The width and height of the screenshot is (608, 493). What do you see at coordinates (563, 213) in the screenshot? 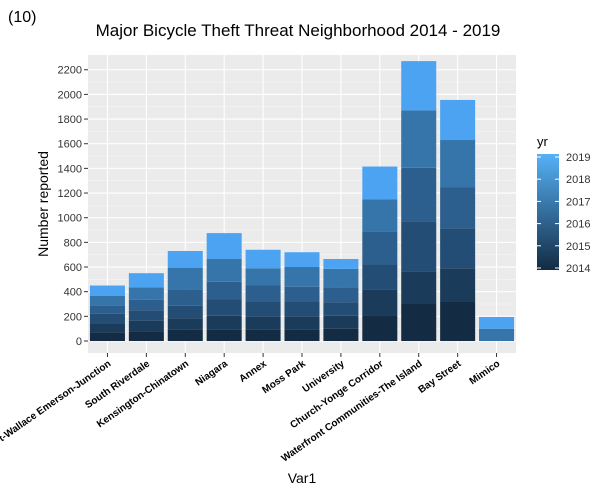
I see `legend-labels: 2019 2018 2017 2016 2015 2014` at bounding box center [563, 213].